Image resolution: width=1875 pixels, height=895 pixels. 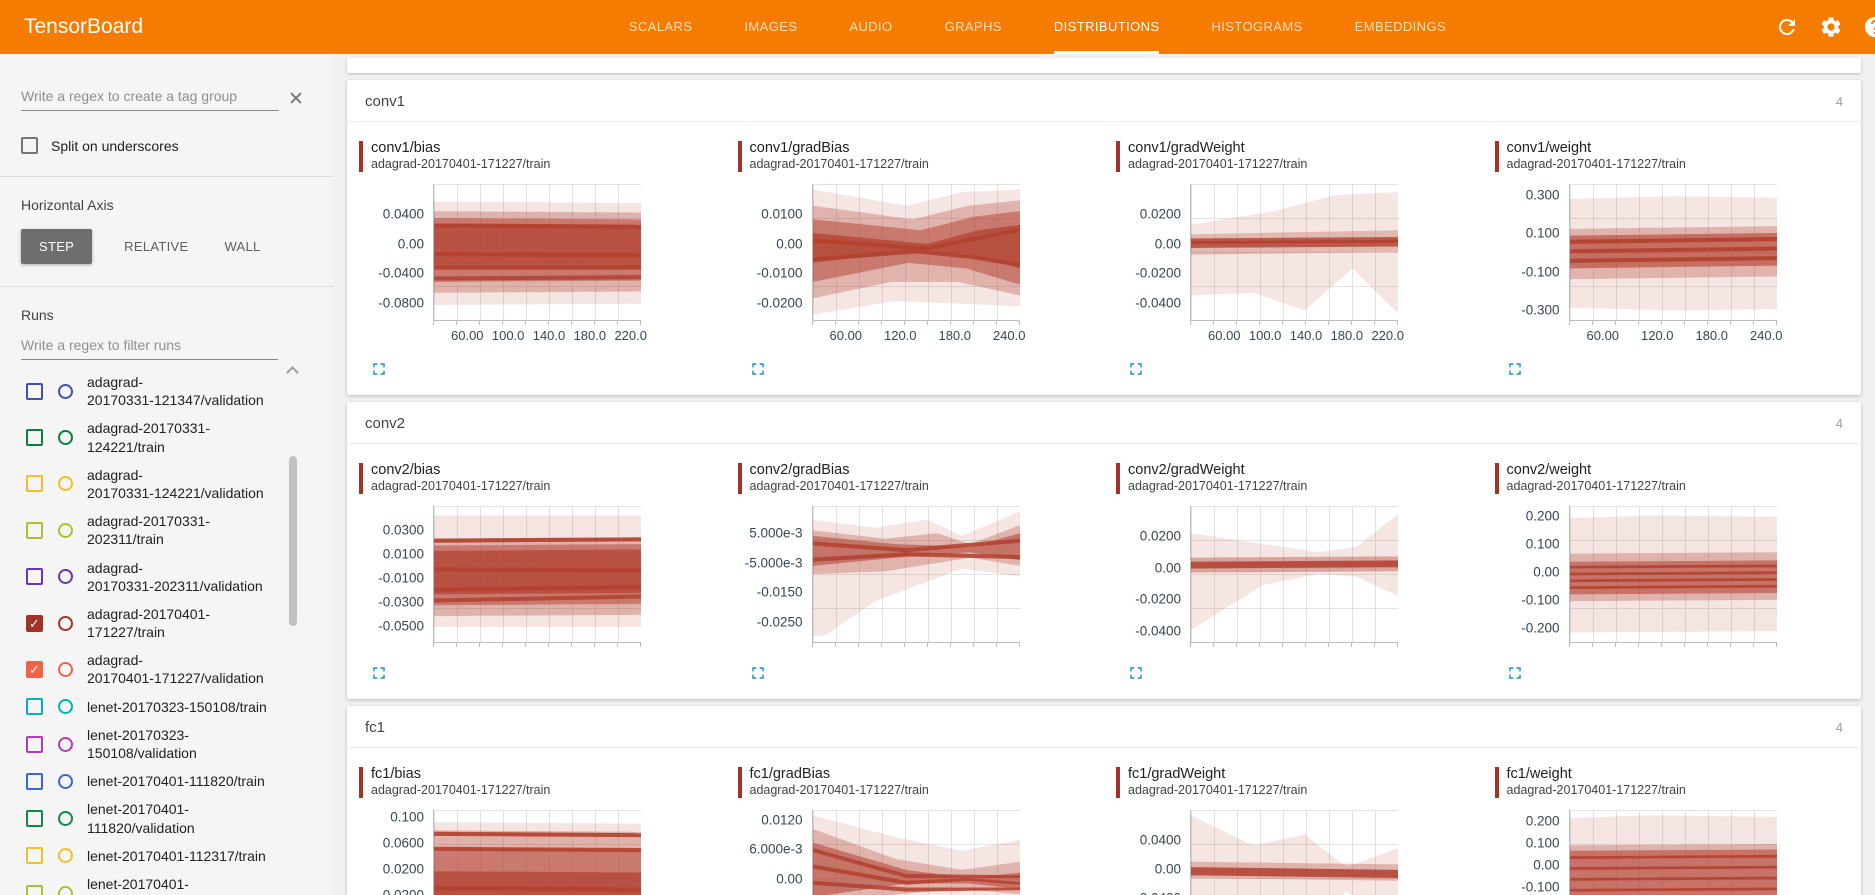 I want to click on axis-button-wall: WALL, so click(x=242, y=246).